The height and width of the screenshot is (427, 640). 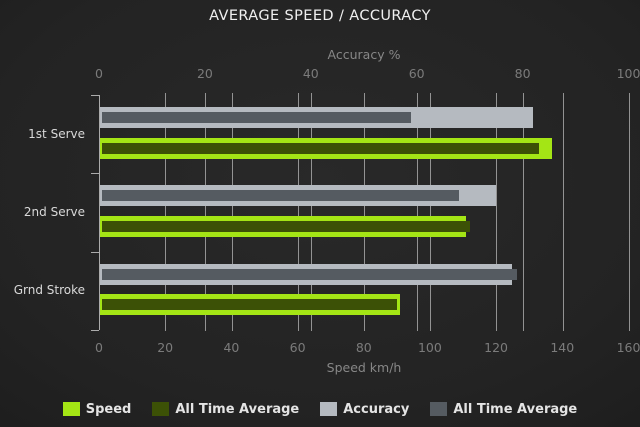 I want to click on chart-title: AVERAGE SPEED / ACCURACY, so click(x=320, y=16).